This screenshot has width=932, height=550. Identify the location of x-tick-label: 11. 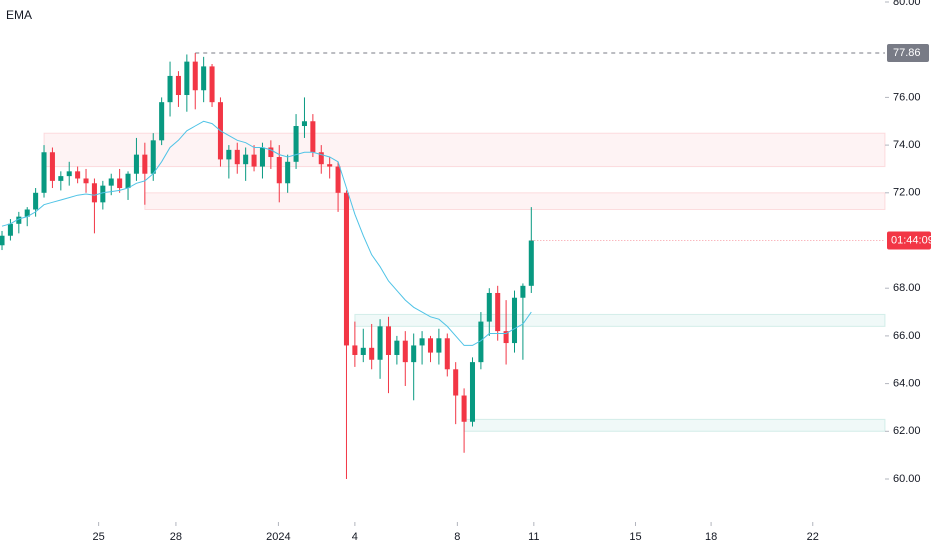
(533, 537).